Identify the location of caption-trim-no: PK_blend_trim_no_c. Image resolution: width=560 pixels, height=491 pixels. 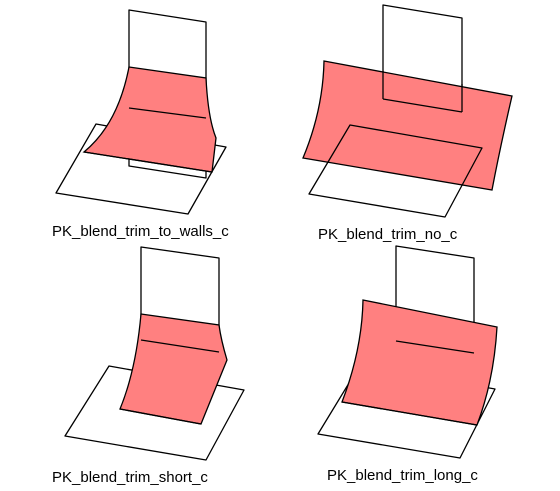
(388, 234).